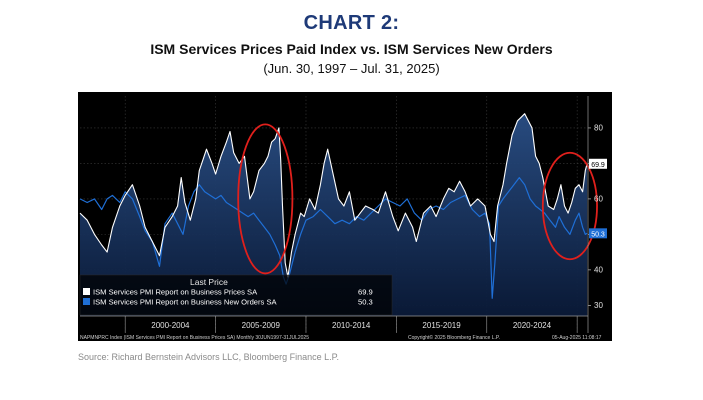 Image resolution: width=703 pixels, height=400 pixels. I want to click on x-tick-label: 2020-2024, so click(532, 325).